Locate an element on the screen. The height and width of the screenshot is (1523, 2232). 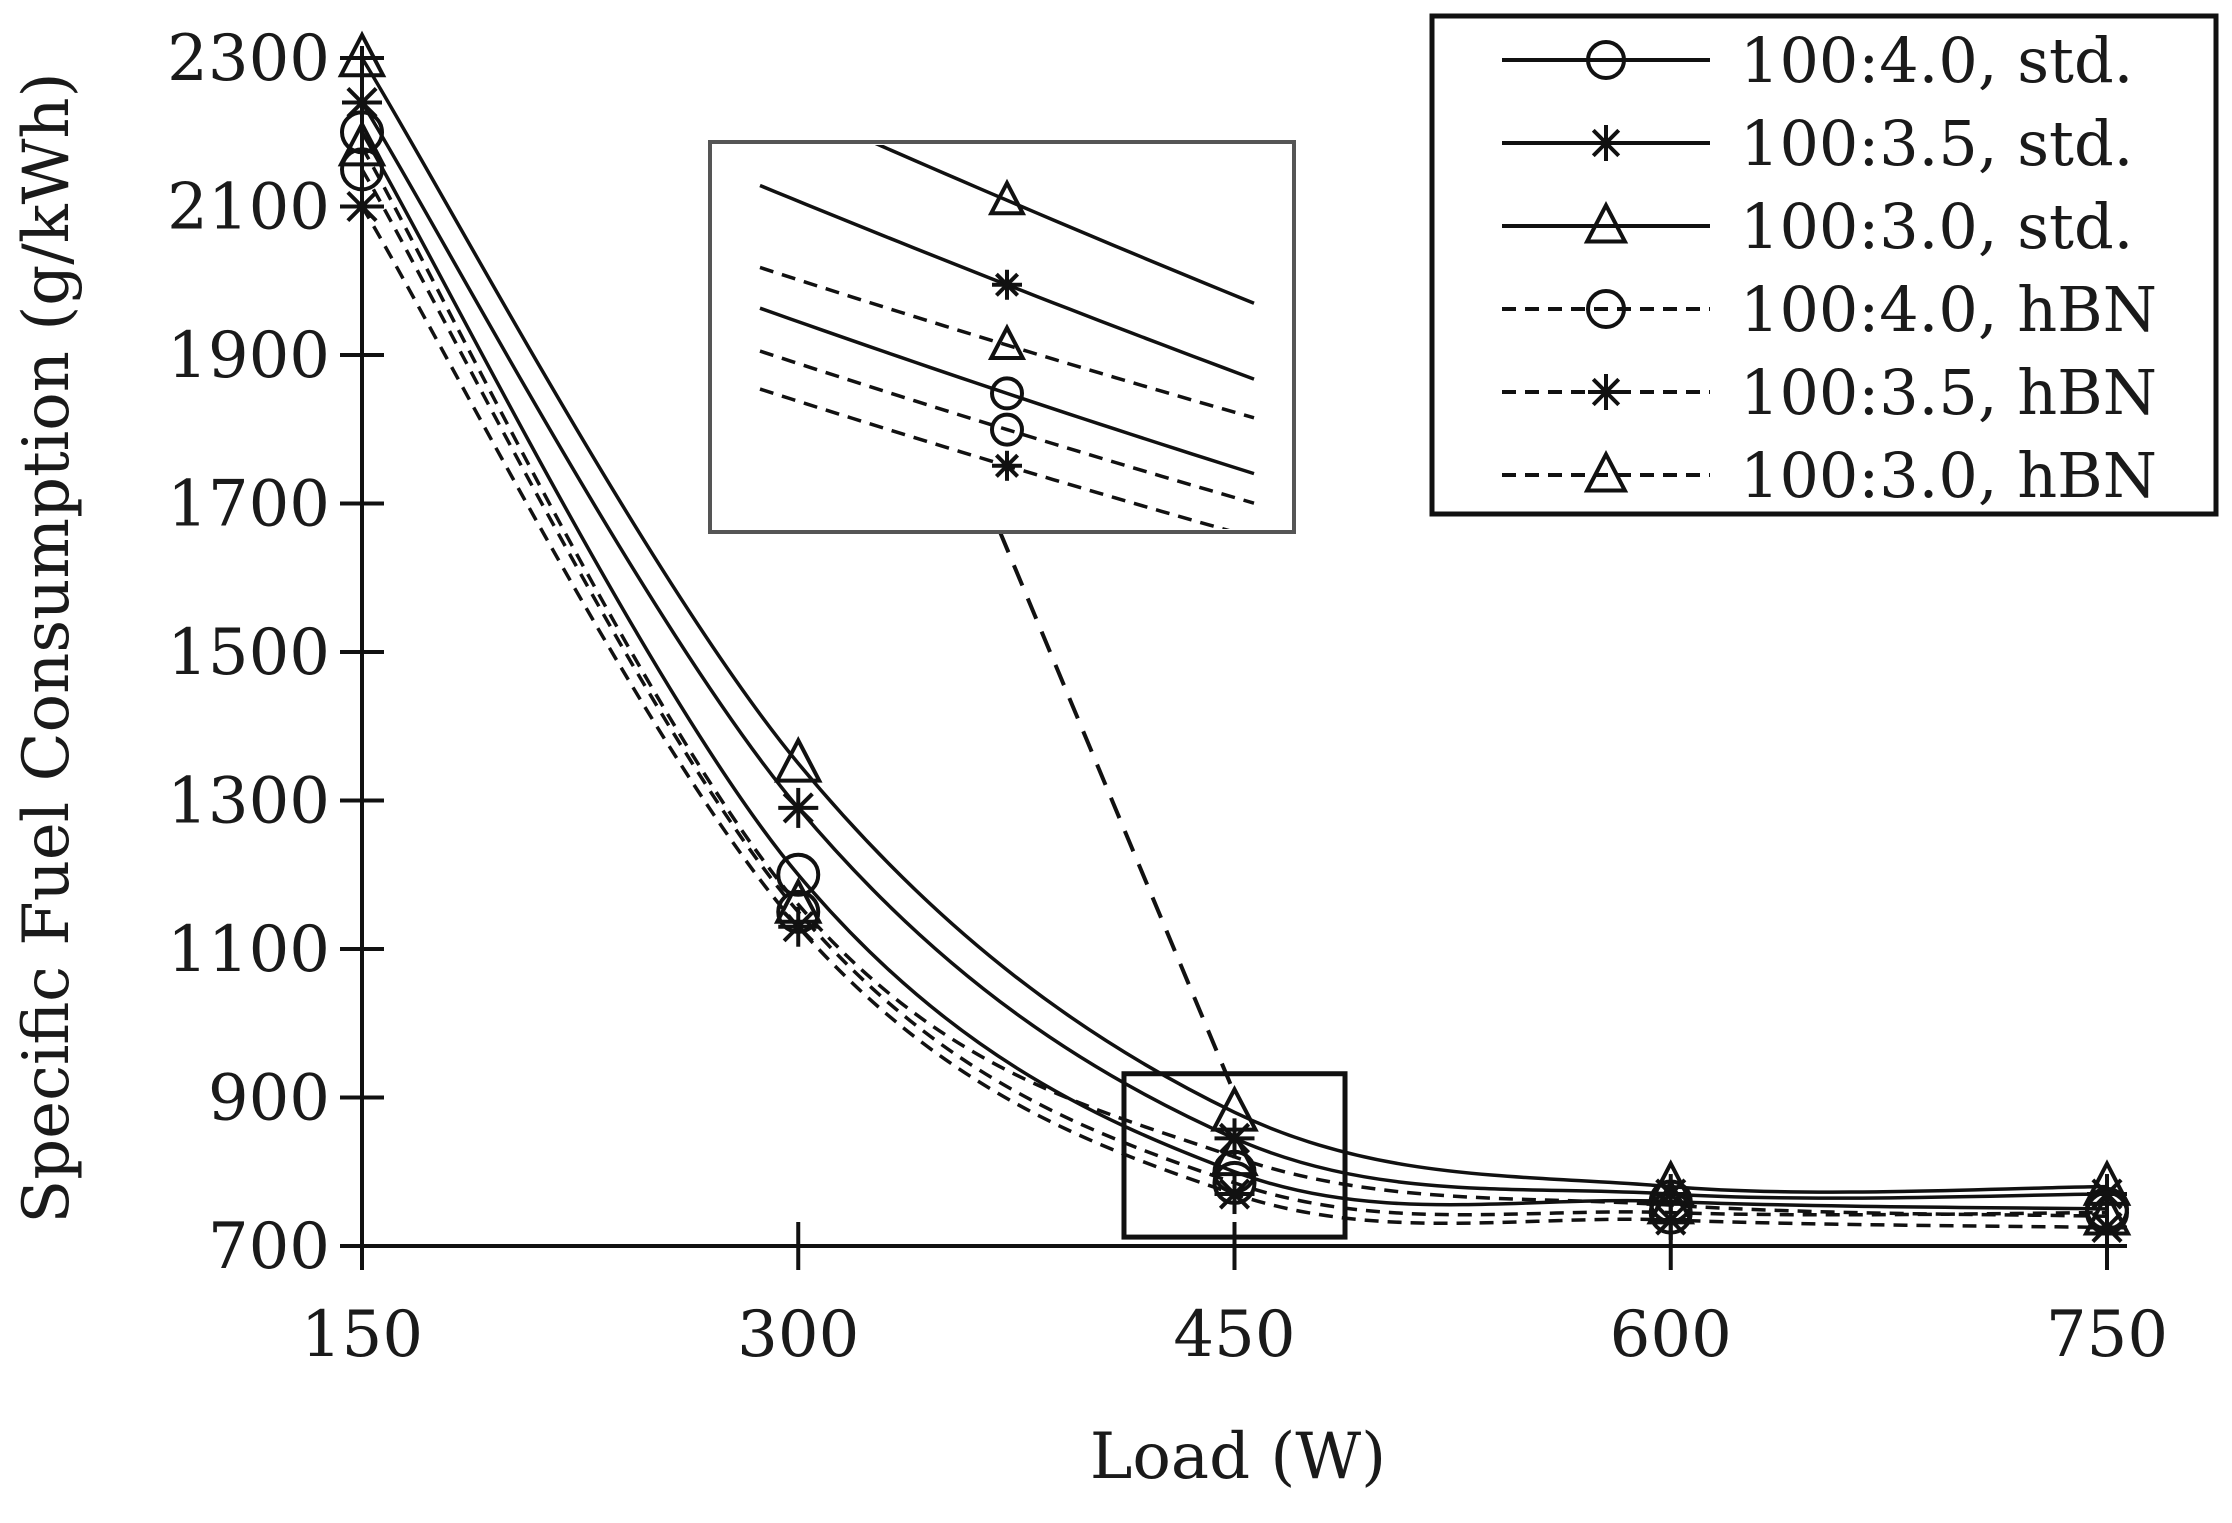
legend-marker-100-4-0-hbn is located at coordinates (1606, 309).